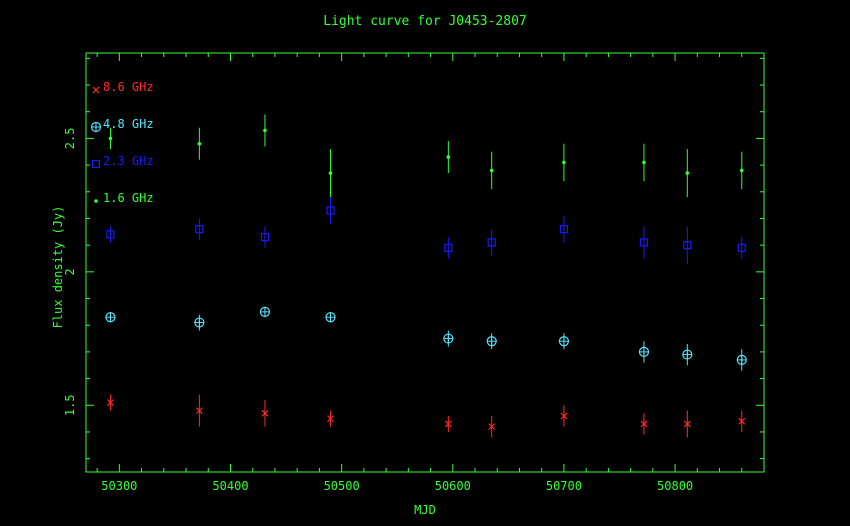 The width and height of the screenshot is (850, 526). I want to click on y-tick-label: 1.5, so click(70, 405).